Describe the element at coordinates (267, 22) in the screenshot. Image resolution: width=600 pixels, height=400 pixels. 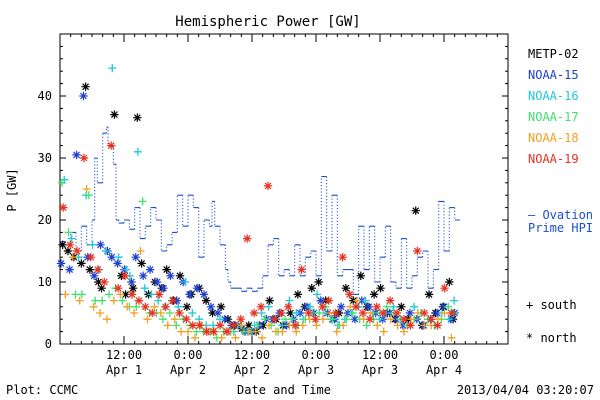
I see `chart-title: Hemispheric Power [GW]` at that location.